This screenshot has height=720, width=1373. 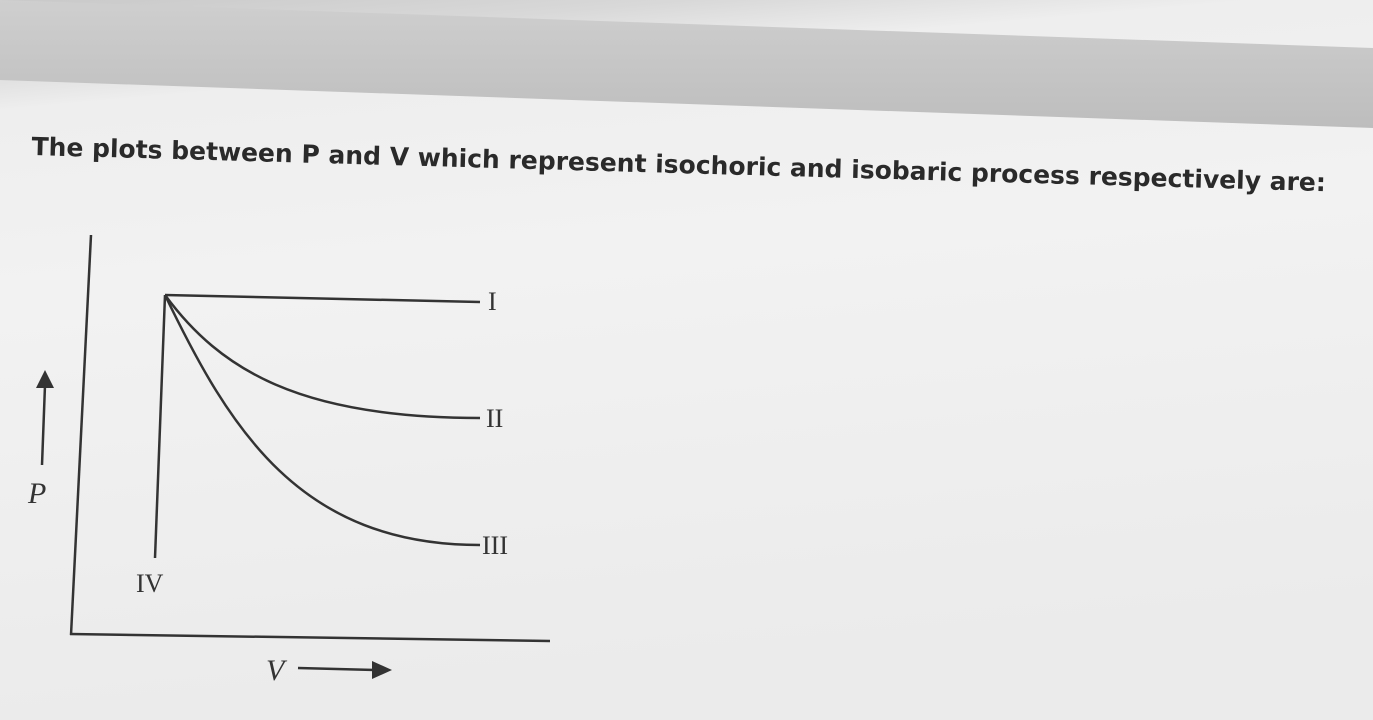 What do you see at coordinates (160, 426) in the screenshot?
I see `curve-iv` at bounding box center [160, 426].